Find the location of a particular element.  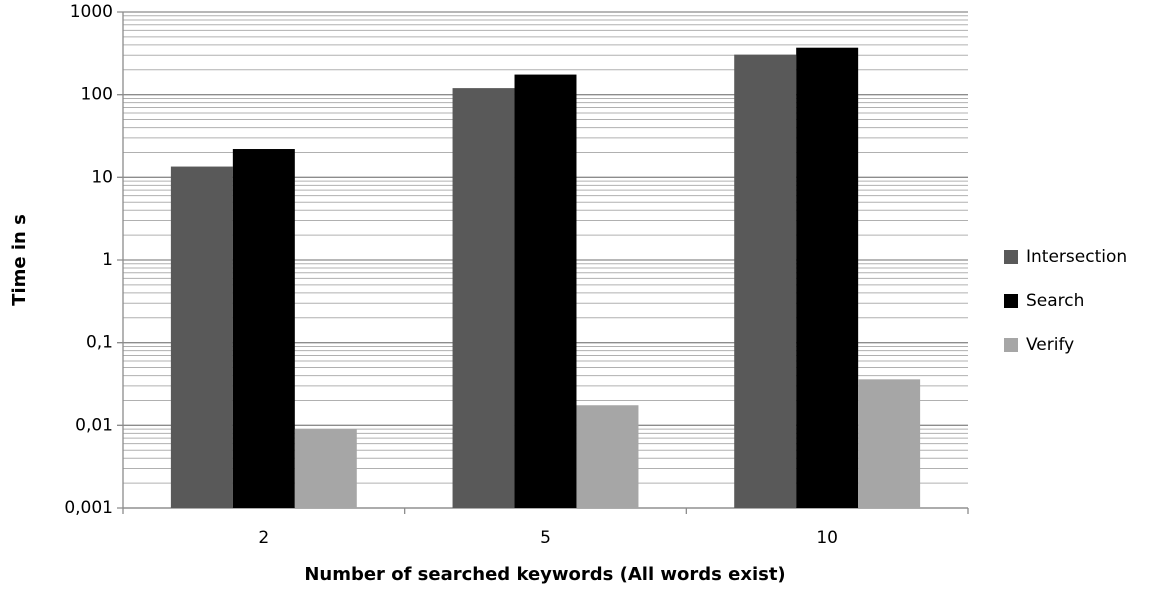

y-axis-title: Time in s is located at coordinates (19, 260).